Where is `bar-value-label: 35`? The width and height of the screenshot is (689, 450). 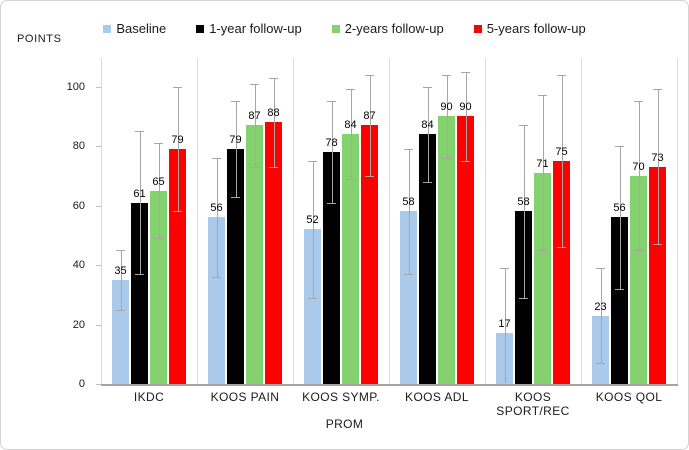
bar-value-label: 35 is located at coordinates (120, 270).